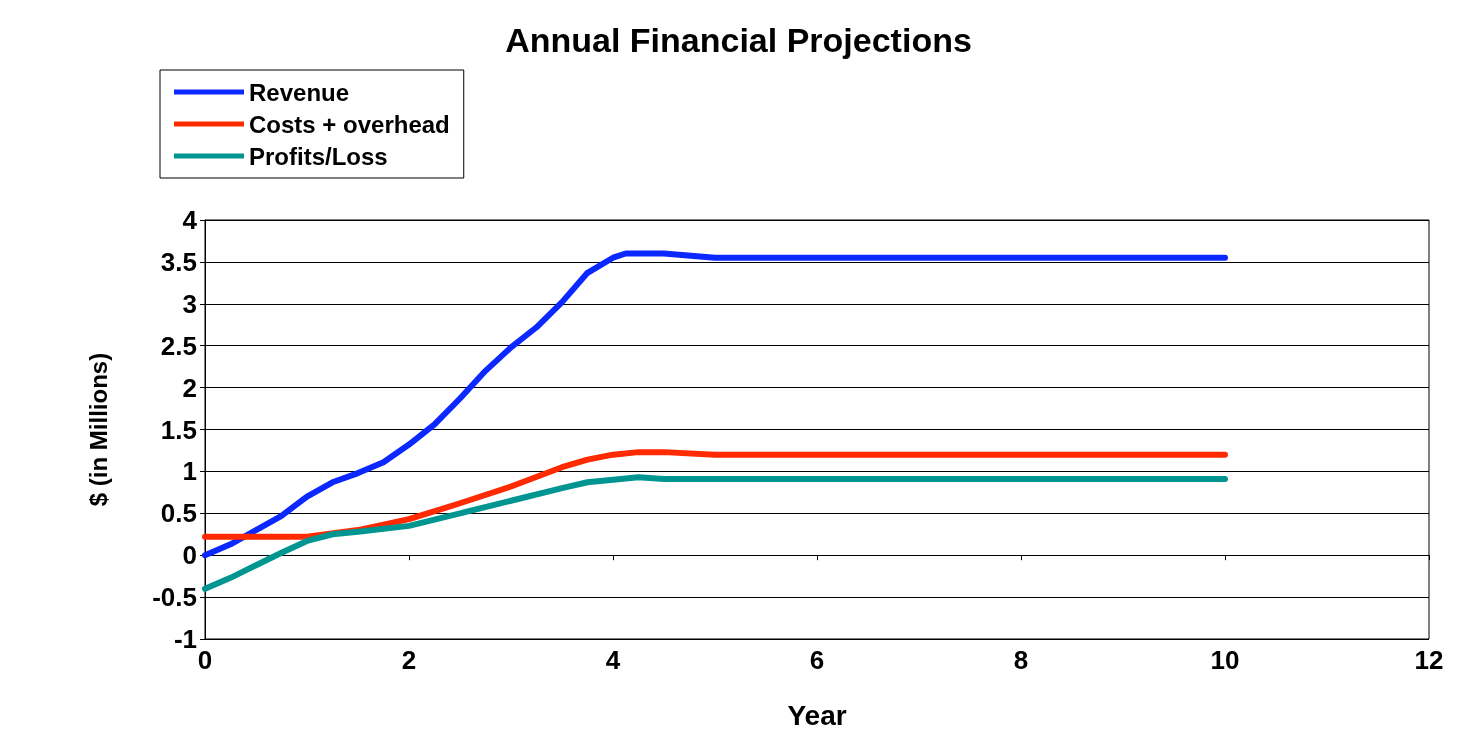 This screenshot has height=749, width=1477. Describe the element at coordinates (1021, 660) in the screenshot. I see `x-tick-label: 8` at that location.